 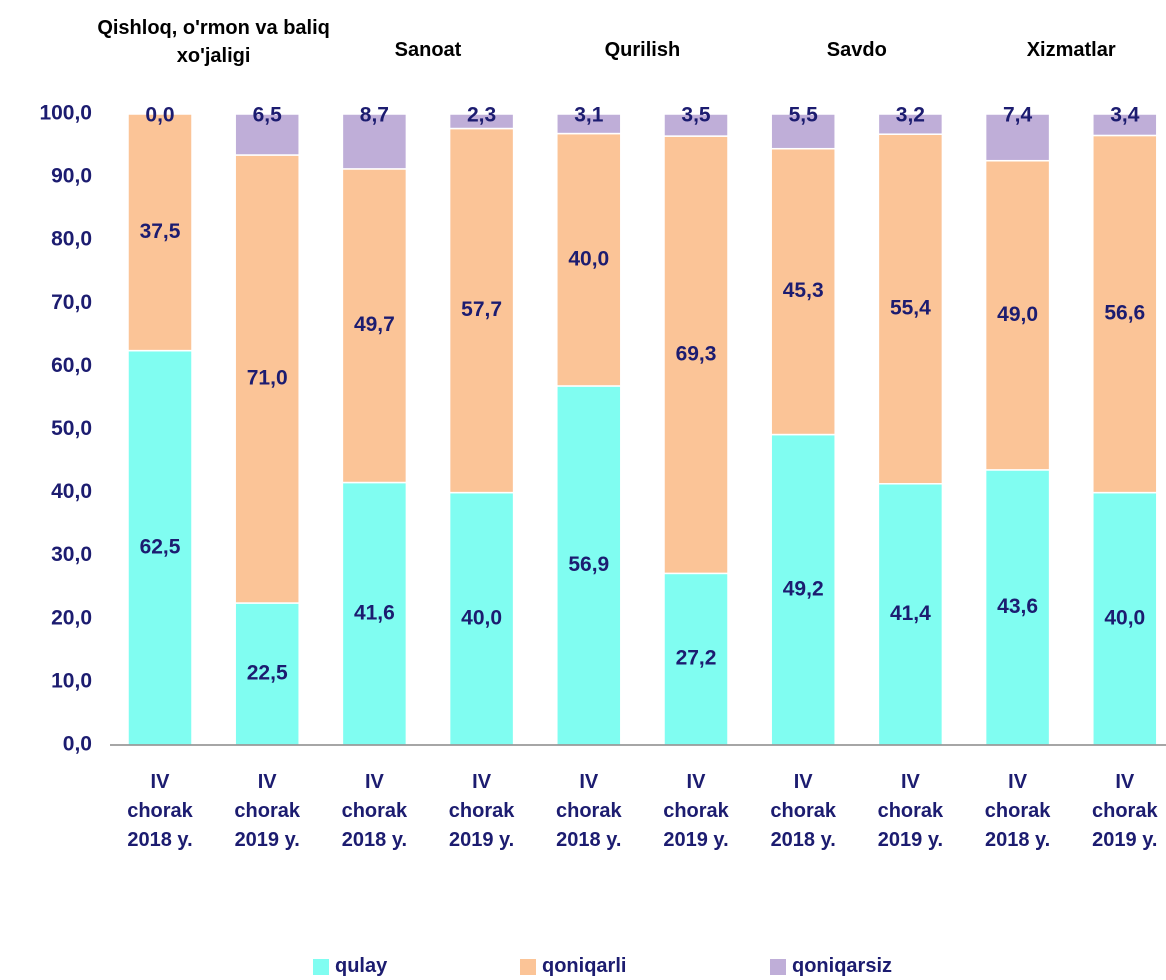 I want to click on y-tick-label: 10,0, so click(x=71, y=680).